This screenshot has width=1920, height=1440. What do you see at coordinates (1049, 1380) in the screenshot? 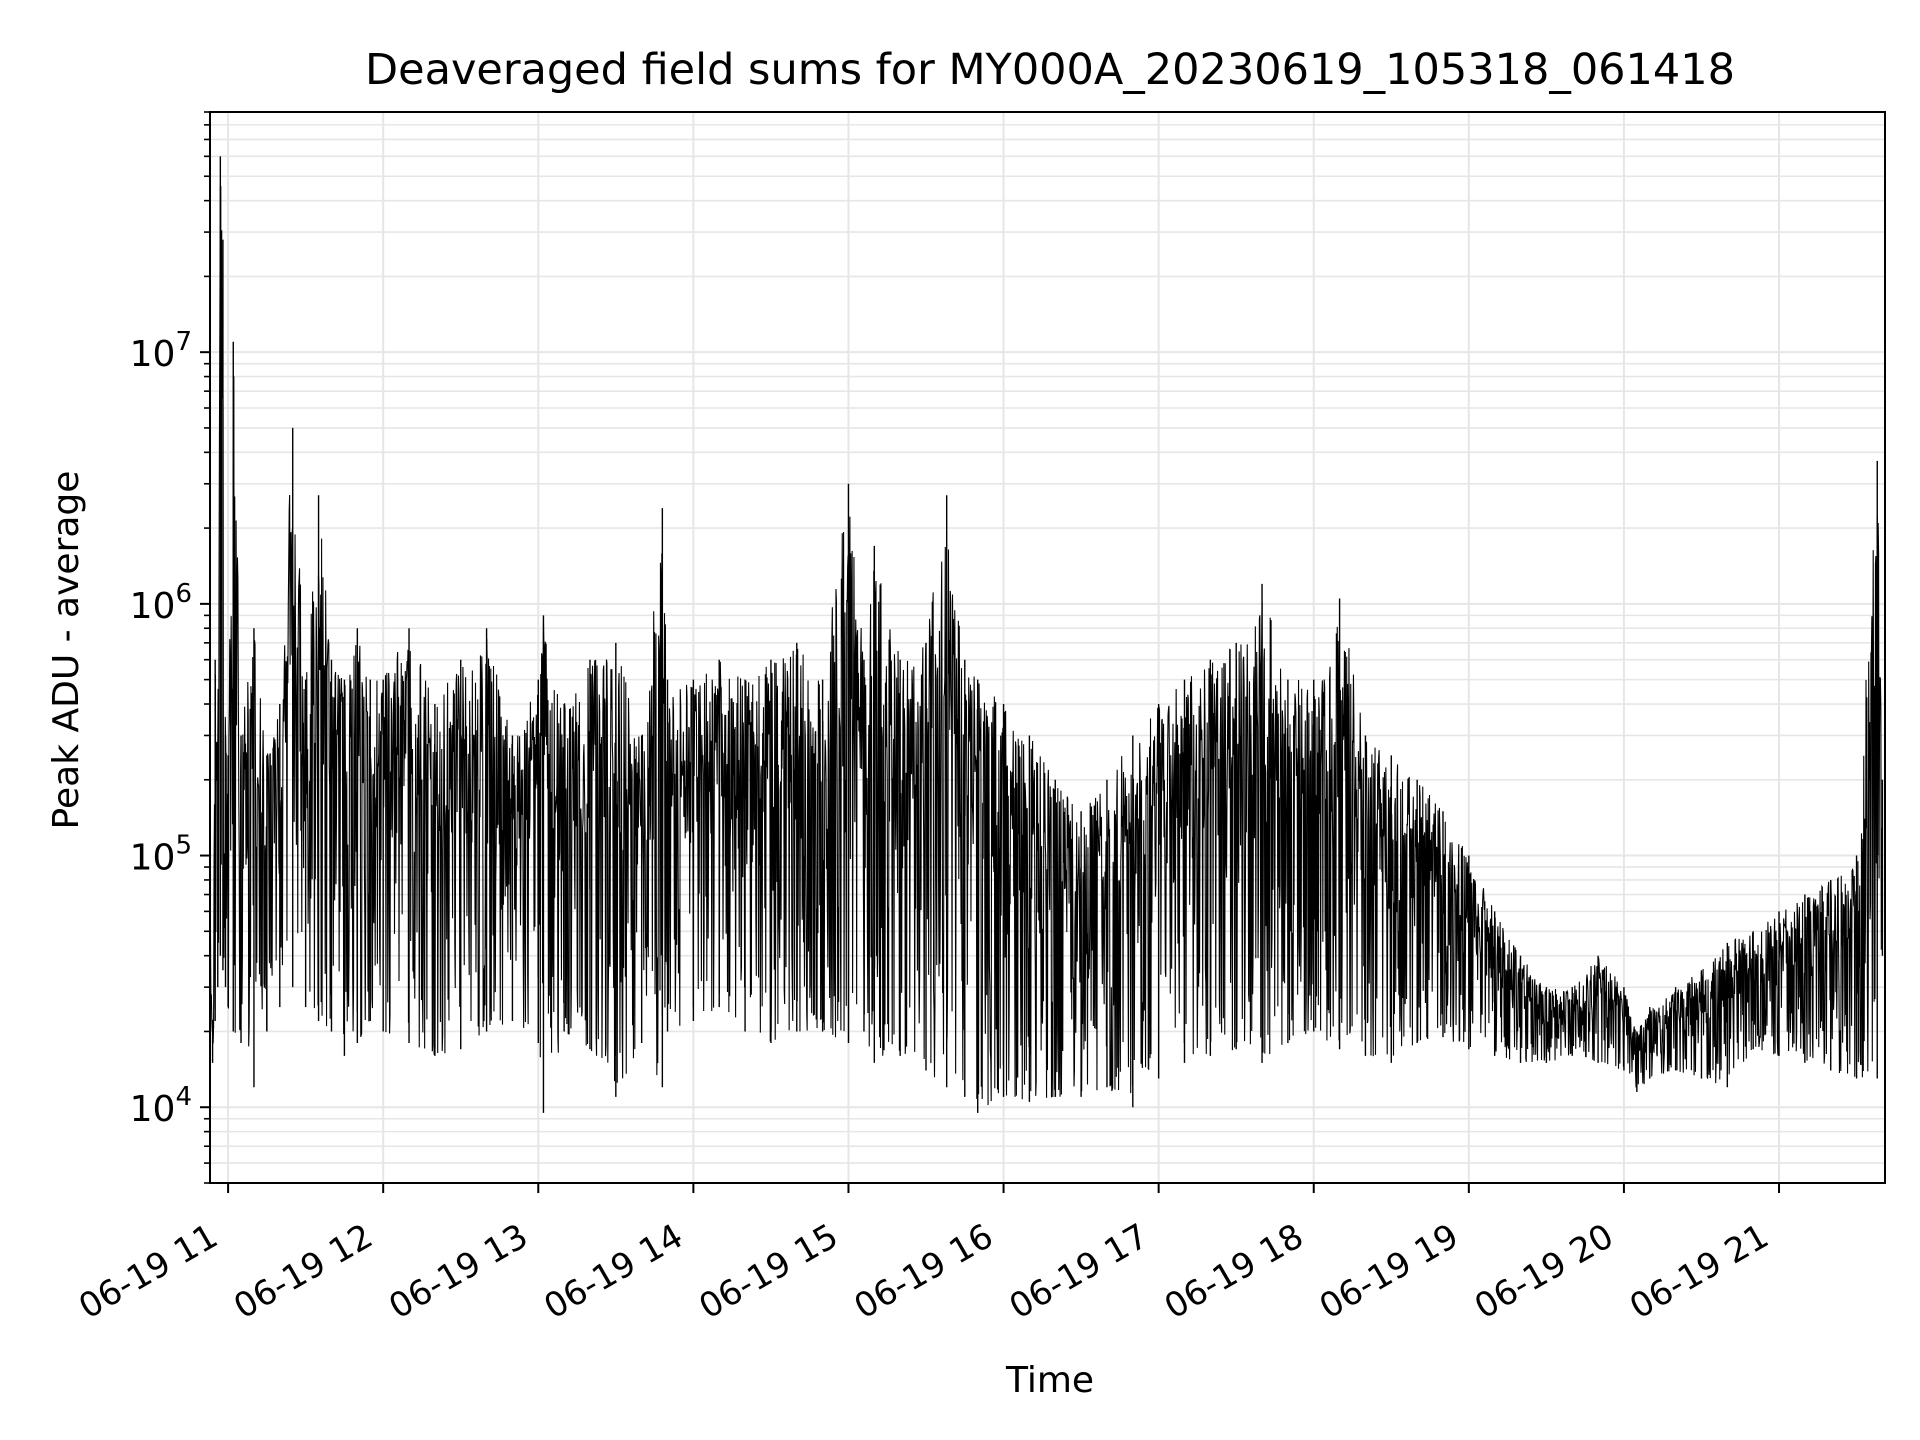
I see `x-axis-label: Time` at bounding box center [1049, 1380].